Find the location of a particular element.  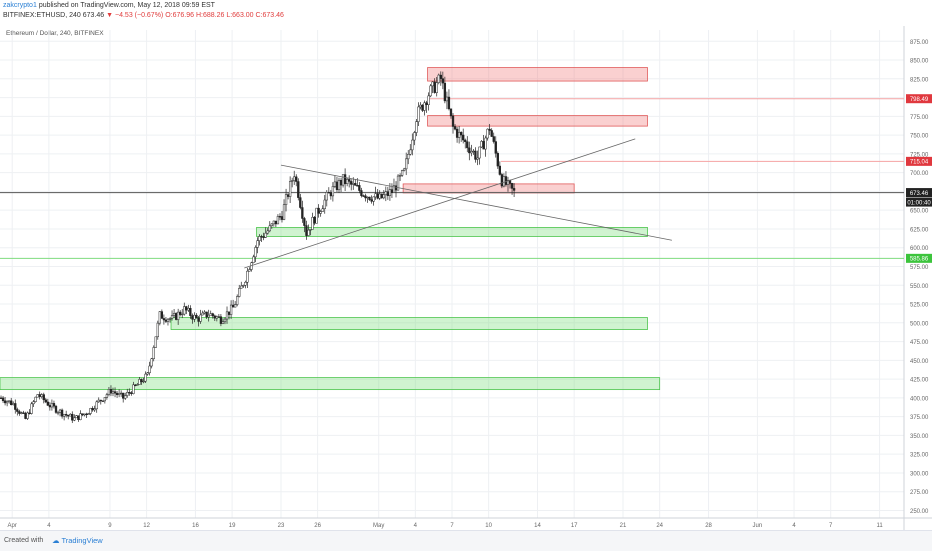

price-label-text: 715.04 is located at coordinates (919, 163).